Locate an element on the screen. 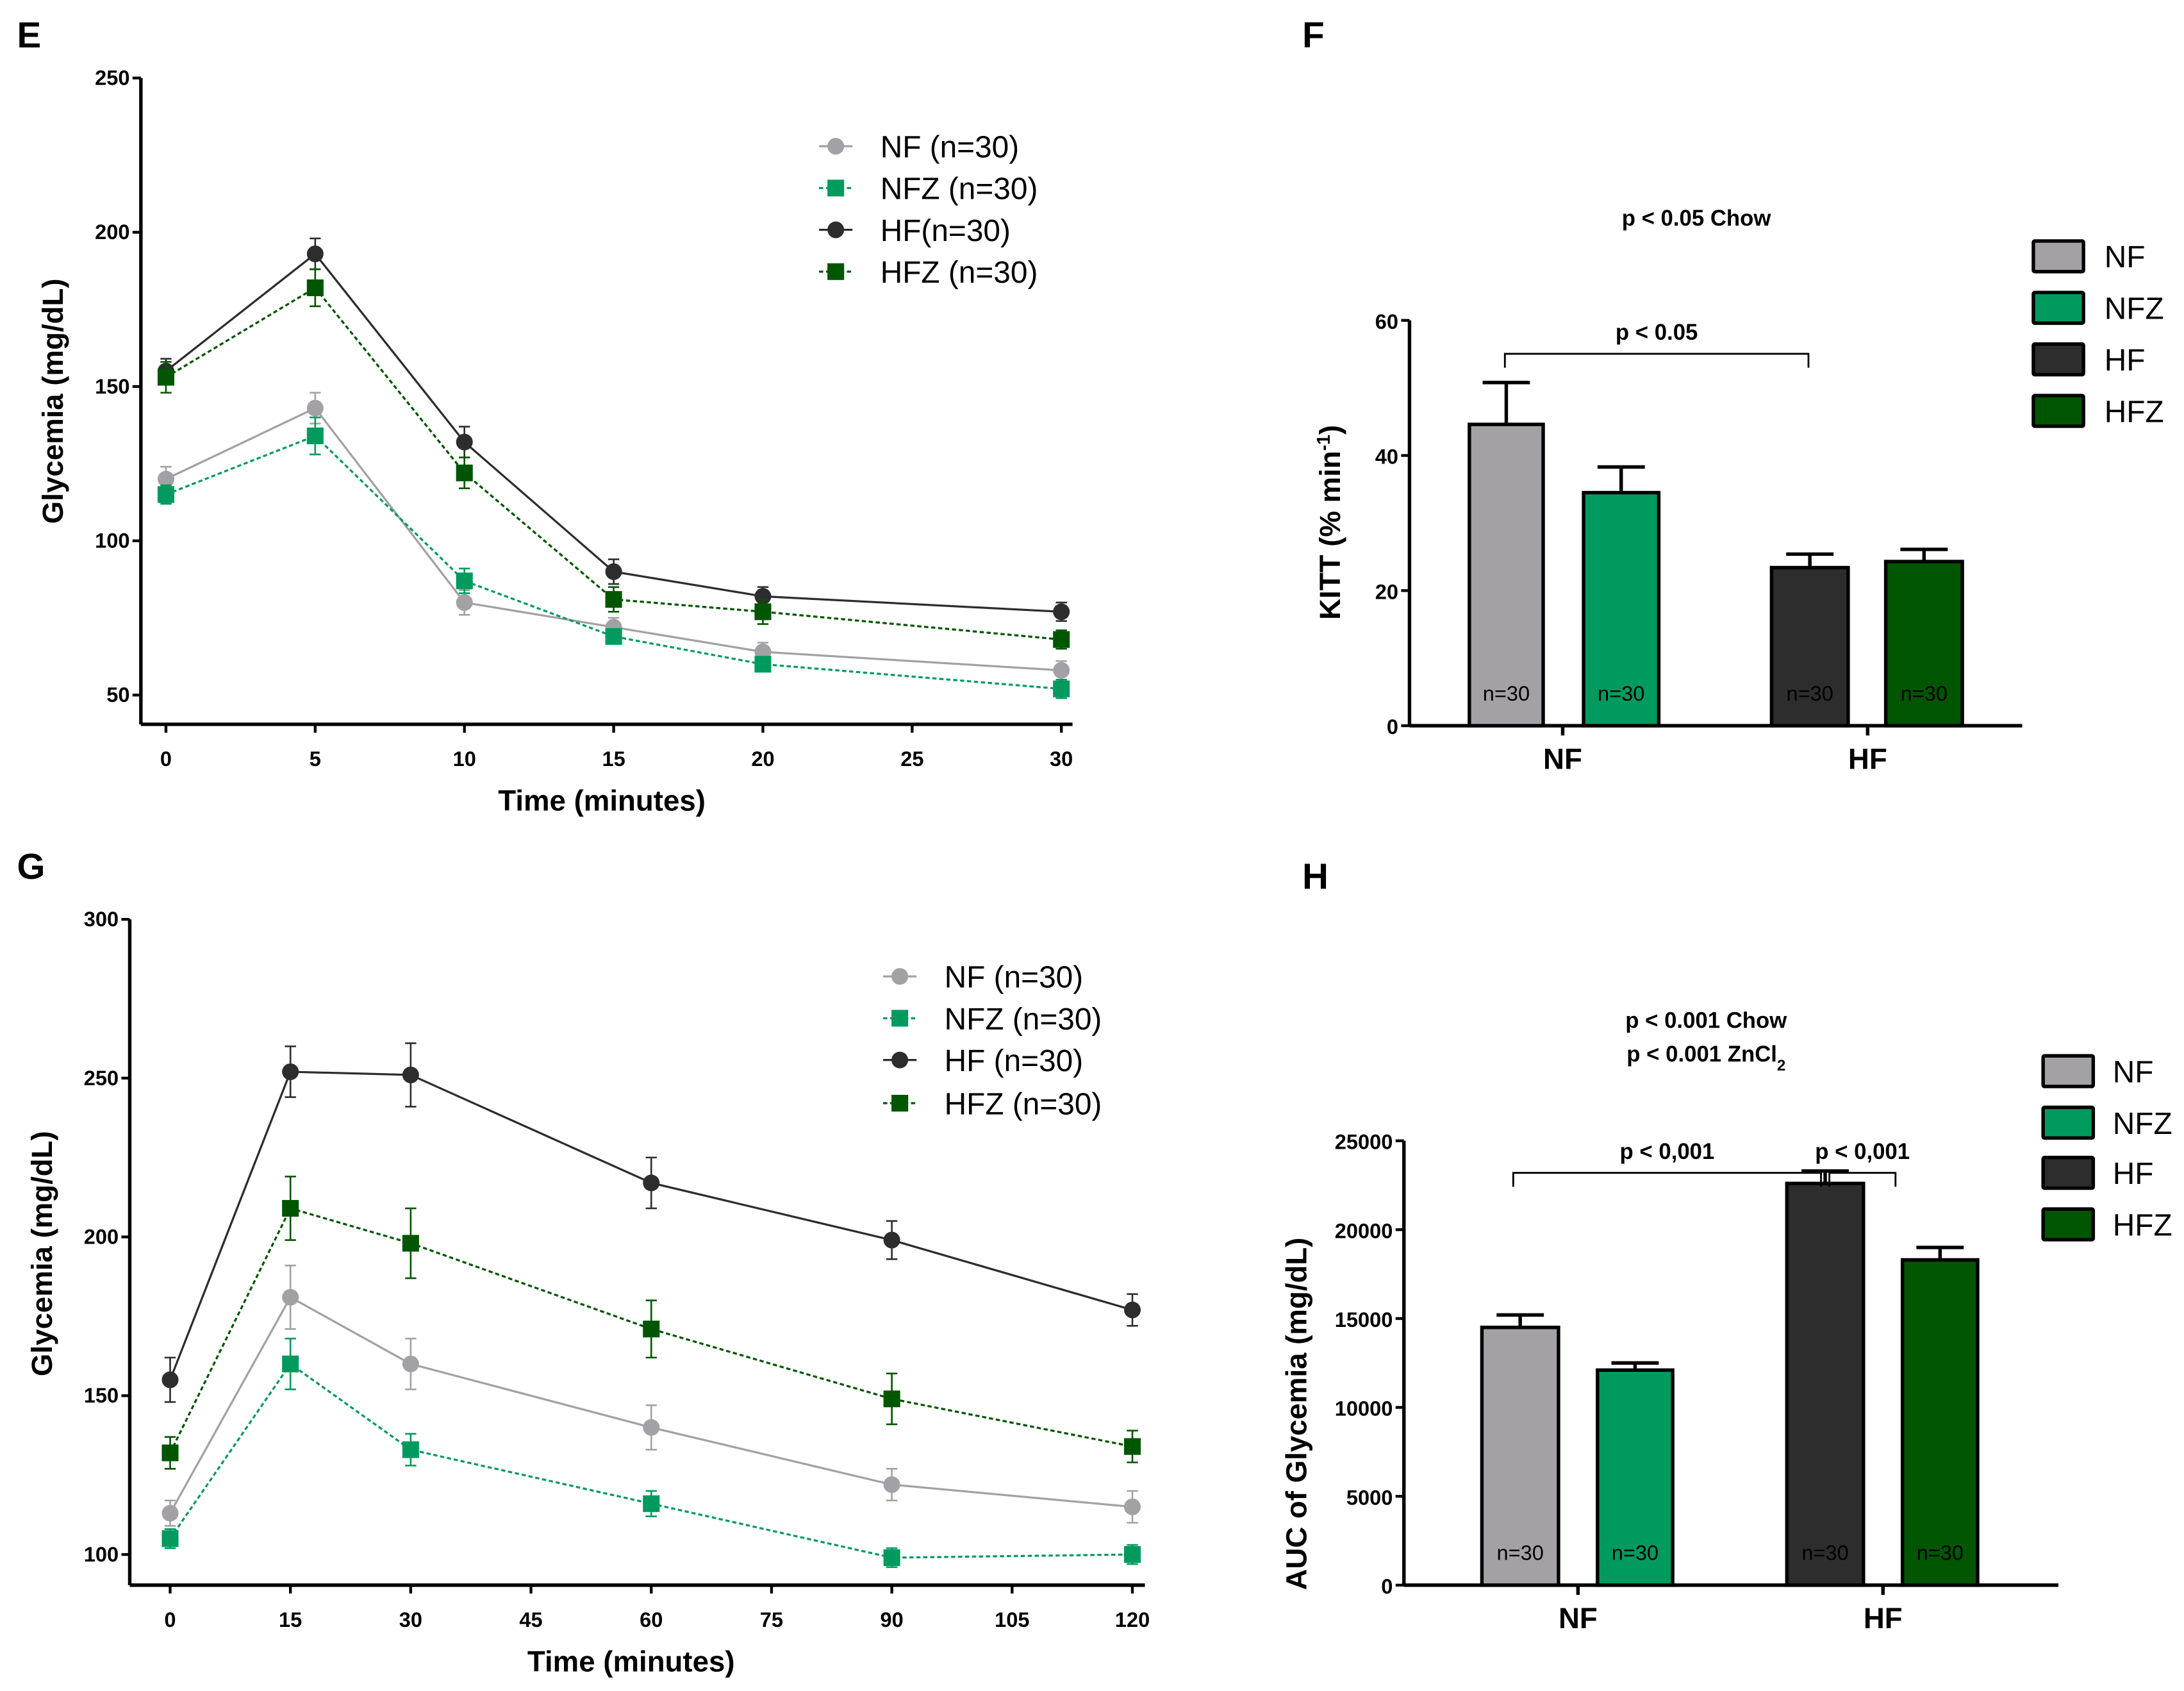 The height and width of the screenshot is (1691, 2184). superscript: -1 is located at coordinates (1324, 443).